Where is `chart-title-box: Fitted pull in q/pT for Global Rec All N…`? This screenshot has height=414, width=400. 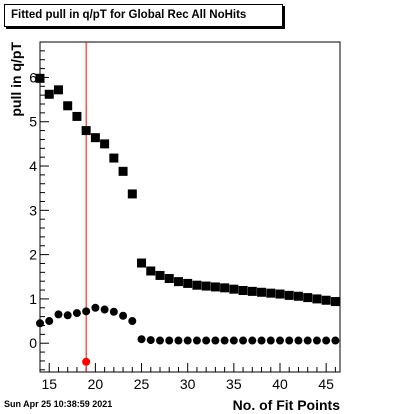 chart-title-box: Fitted pull in q/pT for Global Rec All N… is located at coordinates (143, 15).